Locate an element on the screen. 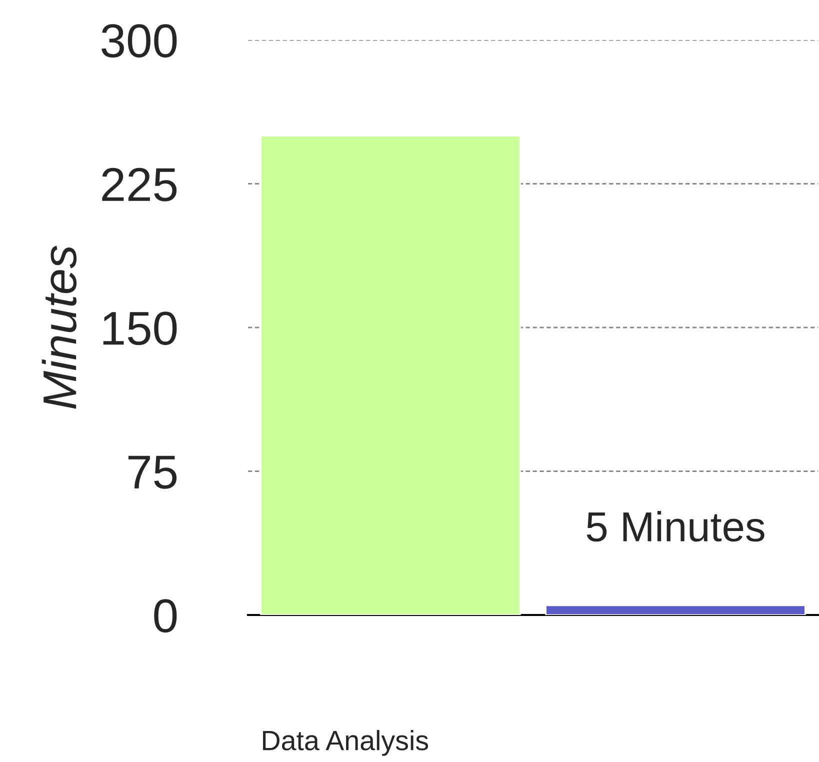 This screenshot has height=762, width=819. y-axis-title: Minutes is located at coordinates (59, 327).